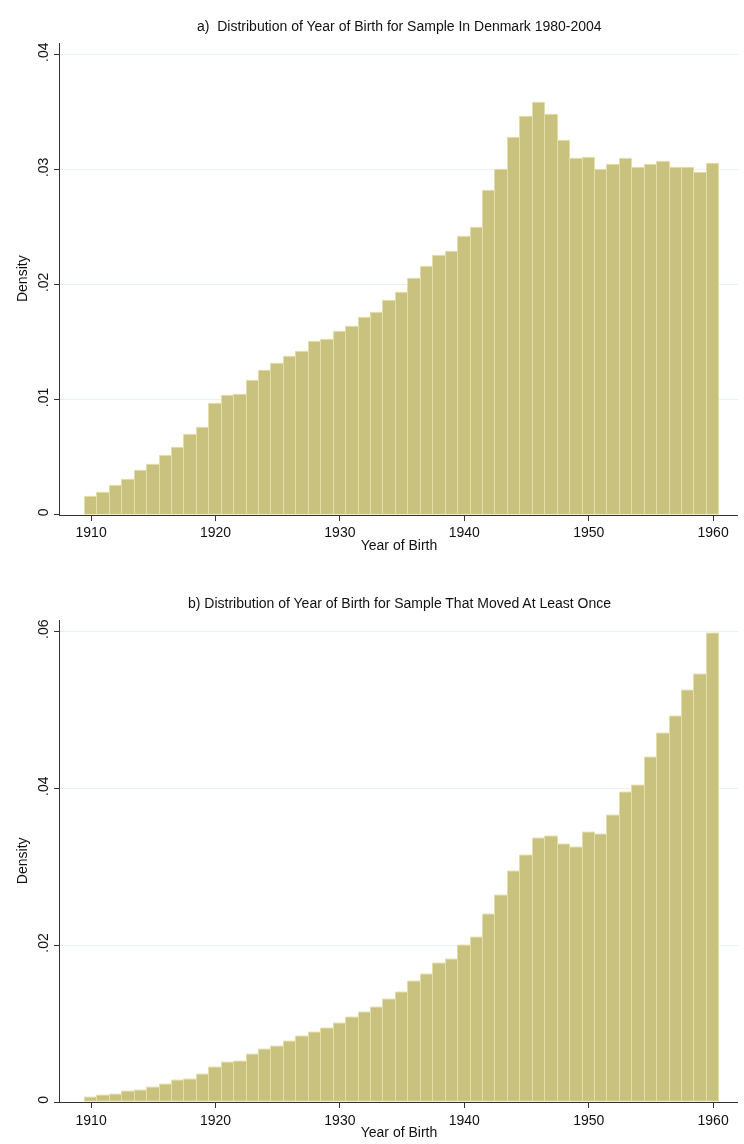 Image resolution: width=744 pixels, height=1144 pixels. Describe the element at coordinates (399, 26) in the screenshot. I see `chart-title: a) Distribution of Year of Birth for Sample In Denmark 1980-2004` at that location.